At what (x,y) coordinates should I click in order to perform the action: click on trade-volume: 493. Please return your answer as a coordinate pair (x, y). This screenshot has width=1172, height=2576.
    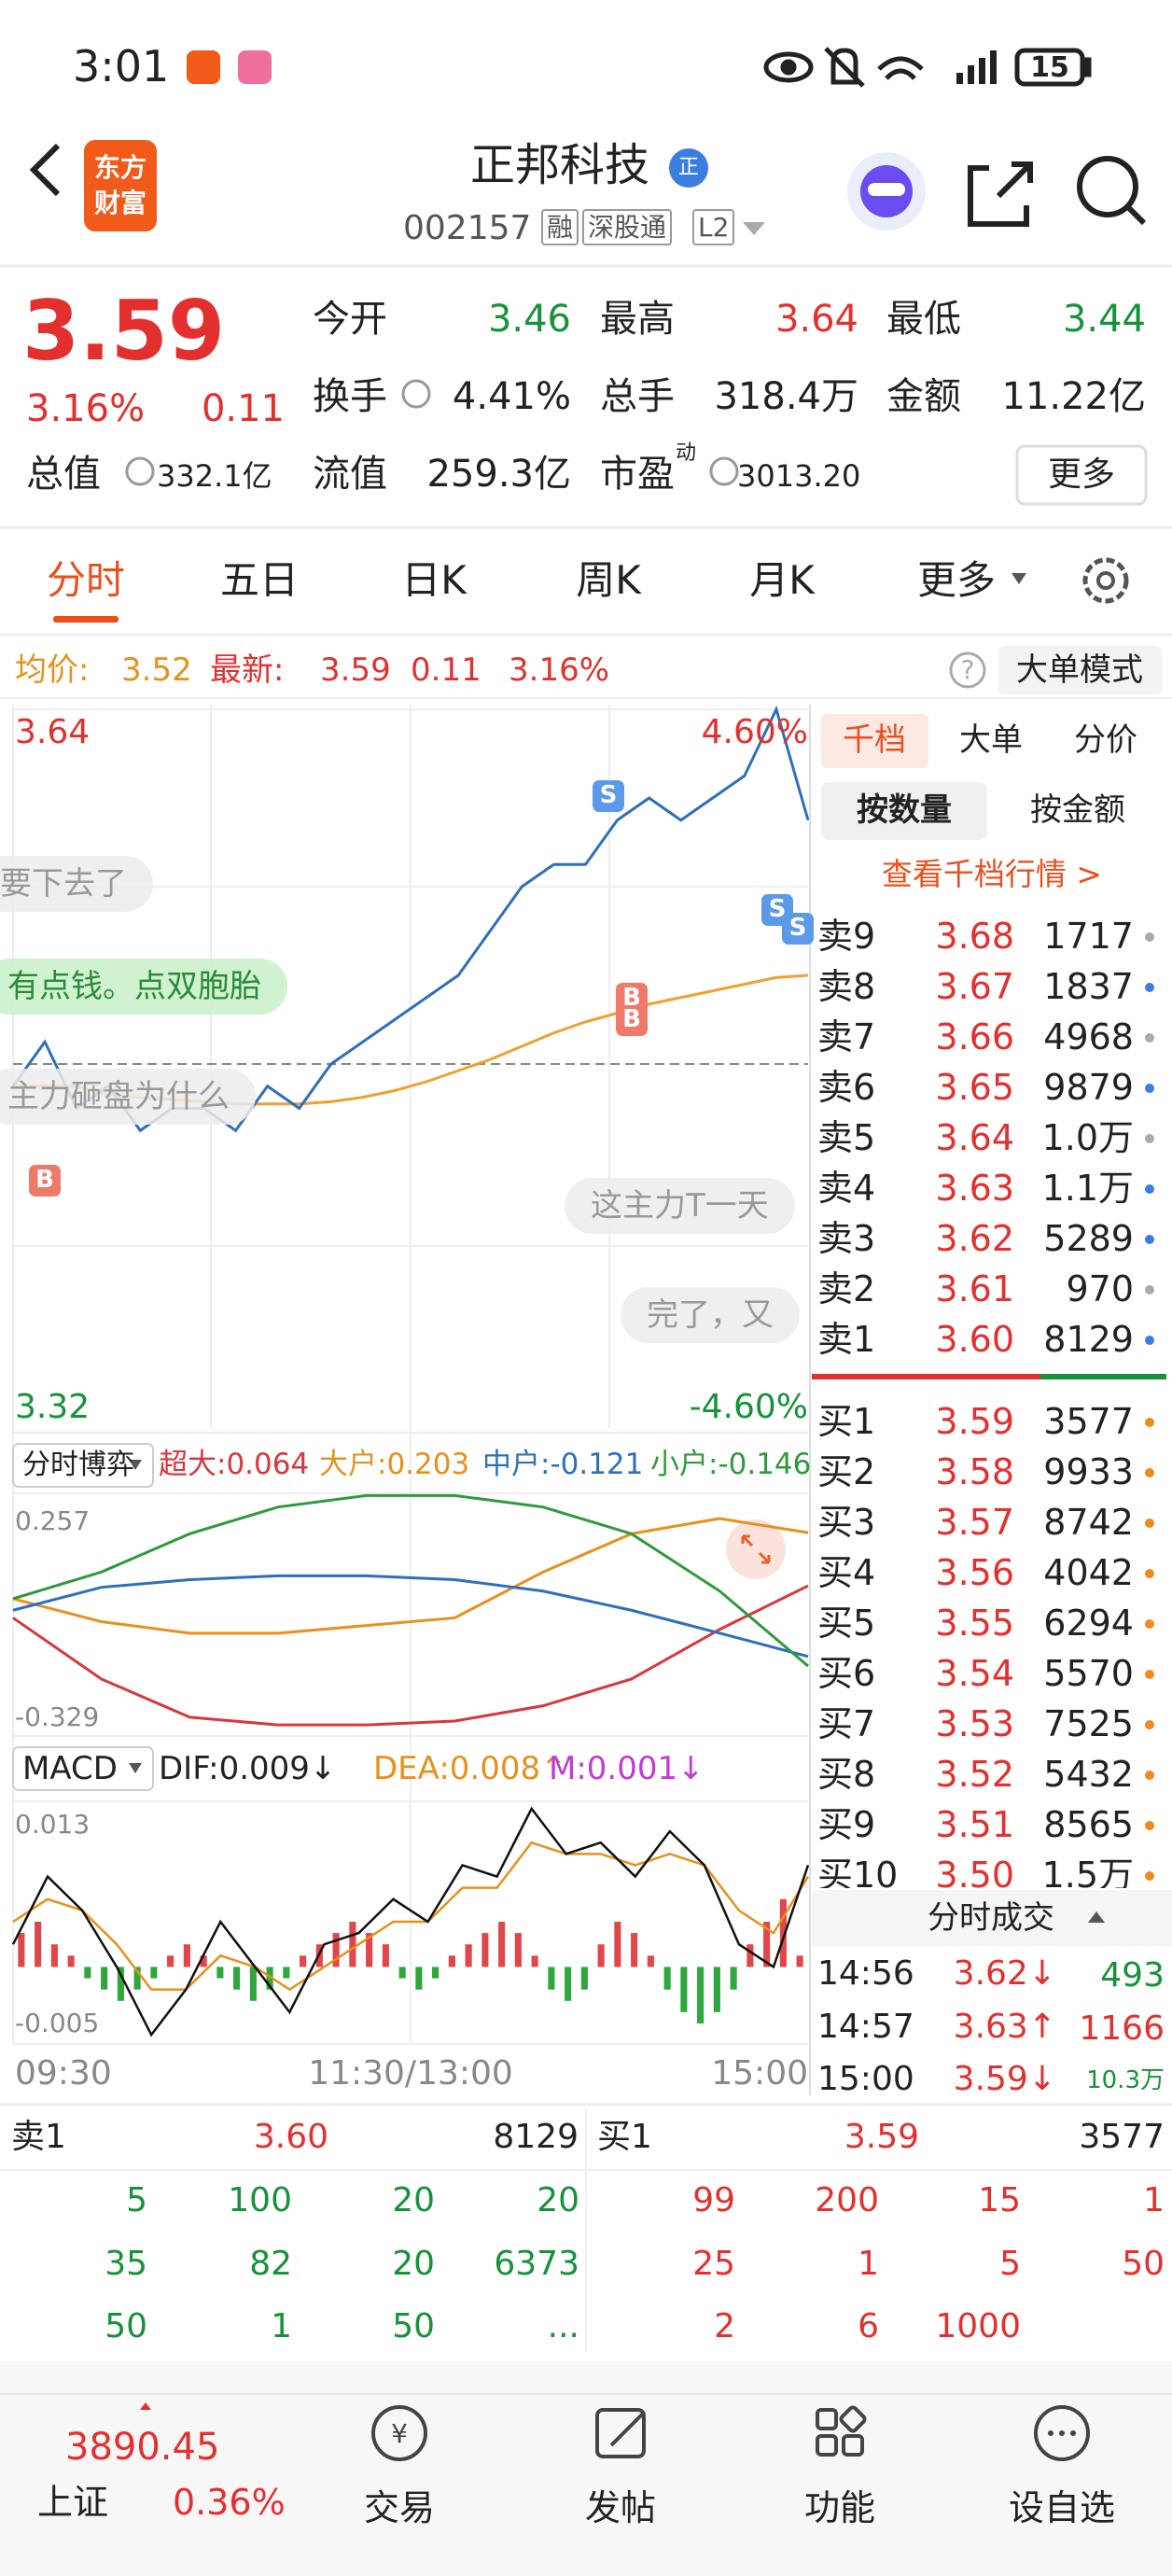
    Looking at the image, I should click on (1132, 1975).